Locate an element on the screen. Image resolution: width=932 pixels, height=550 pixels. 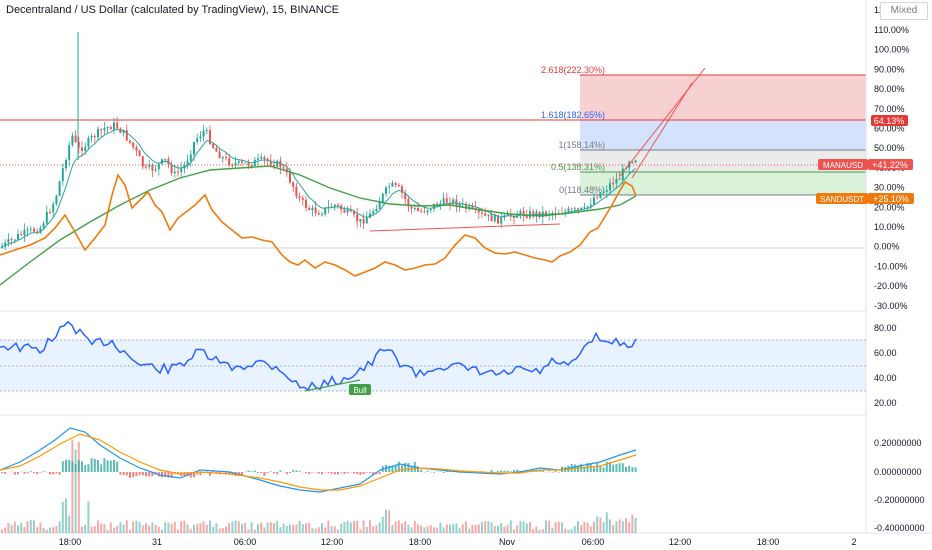
macd-pane is located at coordinates (318, 480).